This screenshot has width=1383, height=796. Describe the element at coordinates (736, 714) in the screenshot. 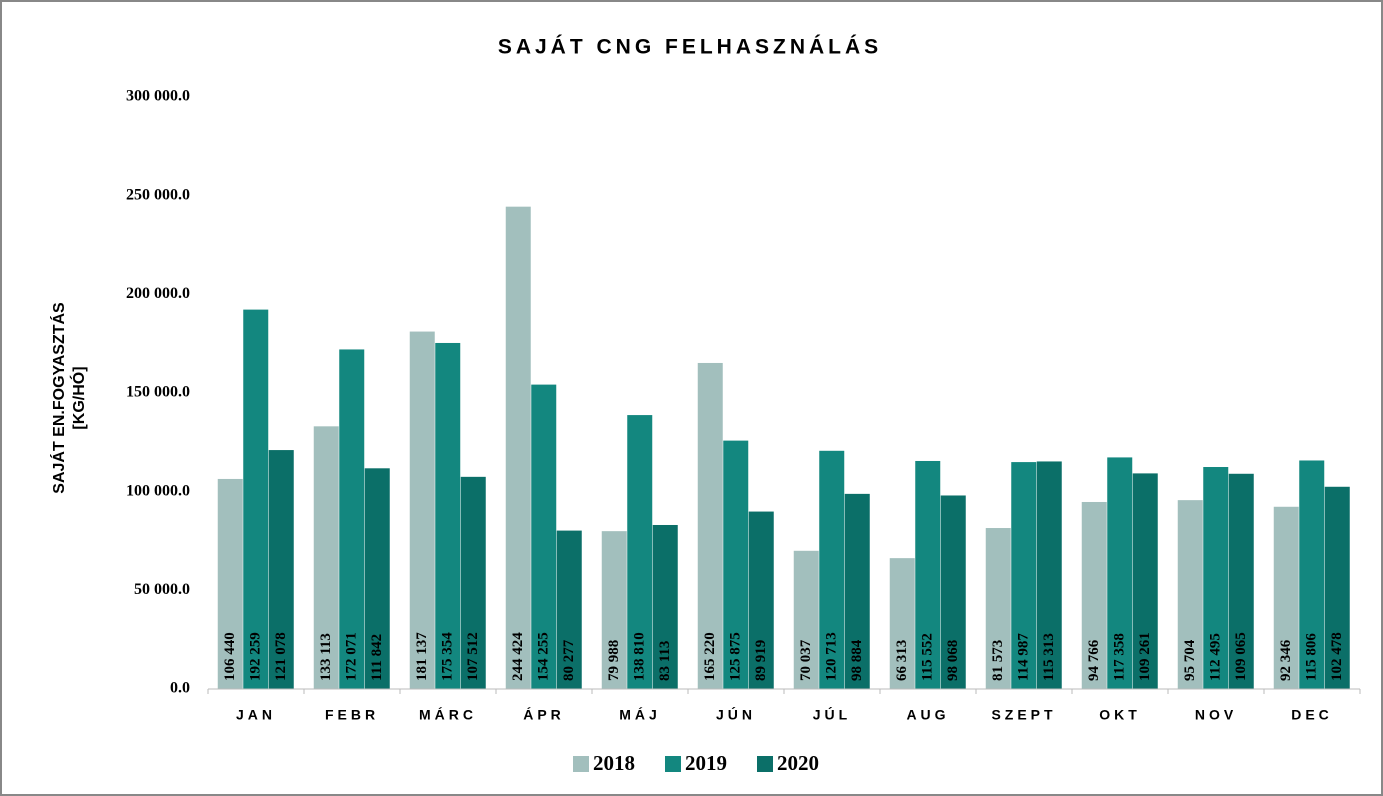

I see `x-tick-label: JÚN` at that location.